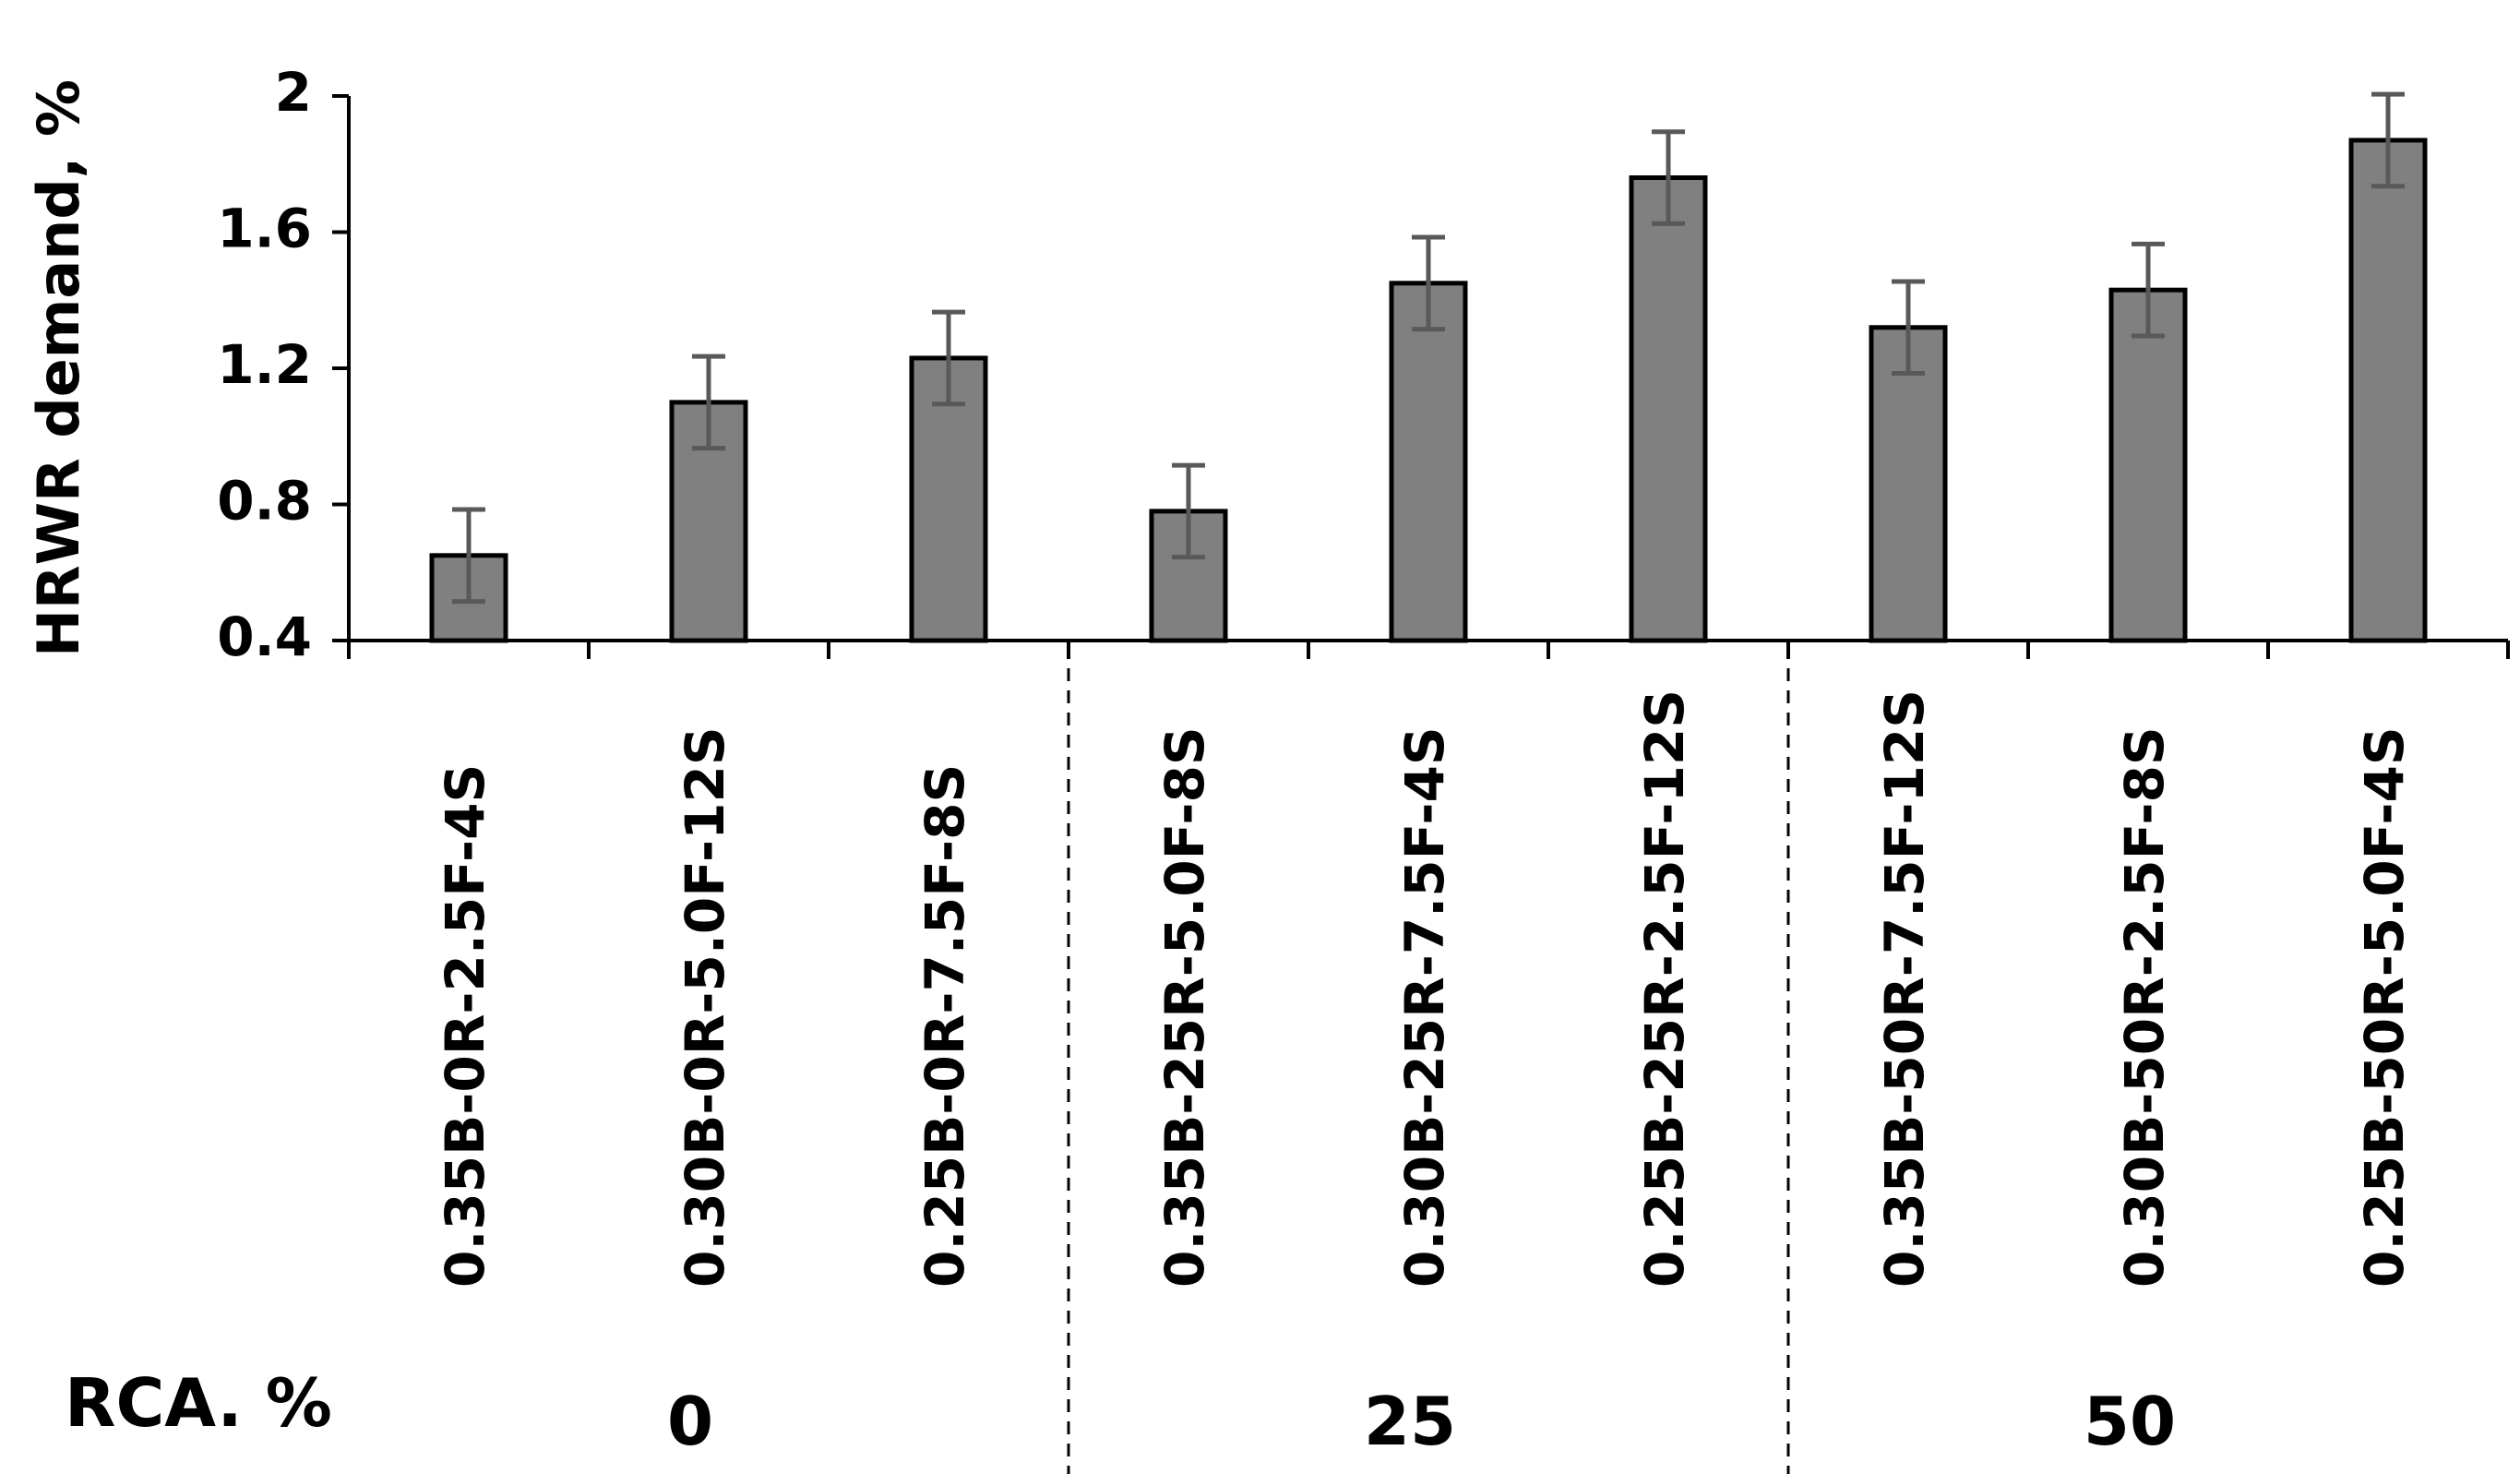 This screenshot has height=1474, width=2520. I want to click on category-label: 0.25B-25R-2.5F-12S, so click(1664, 988).